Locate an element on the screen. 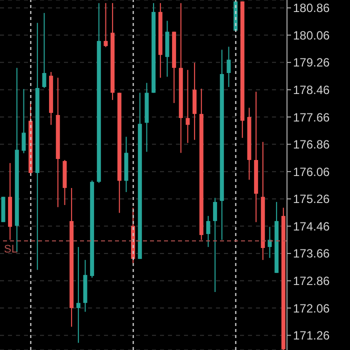 This screenshot has width=350, height=350. y-tick-label: 172.86 is located at coordinates (311, 281).